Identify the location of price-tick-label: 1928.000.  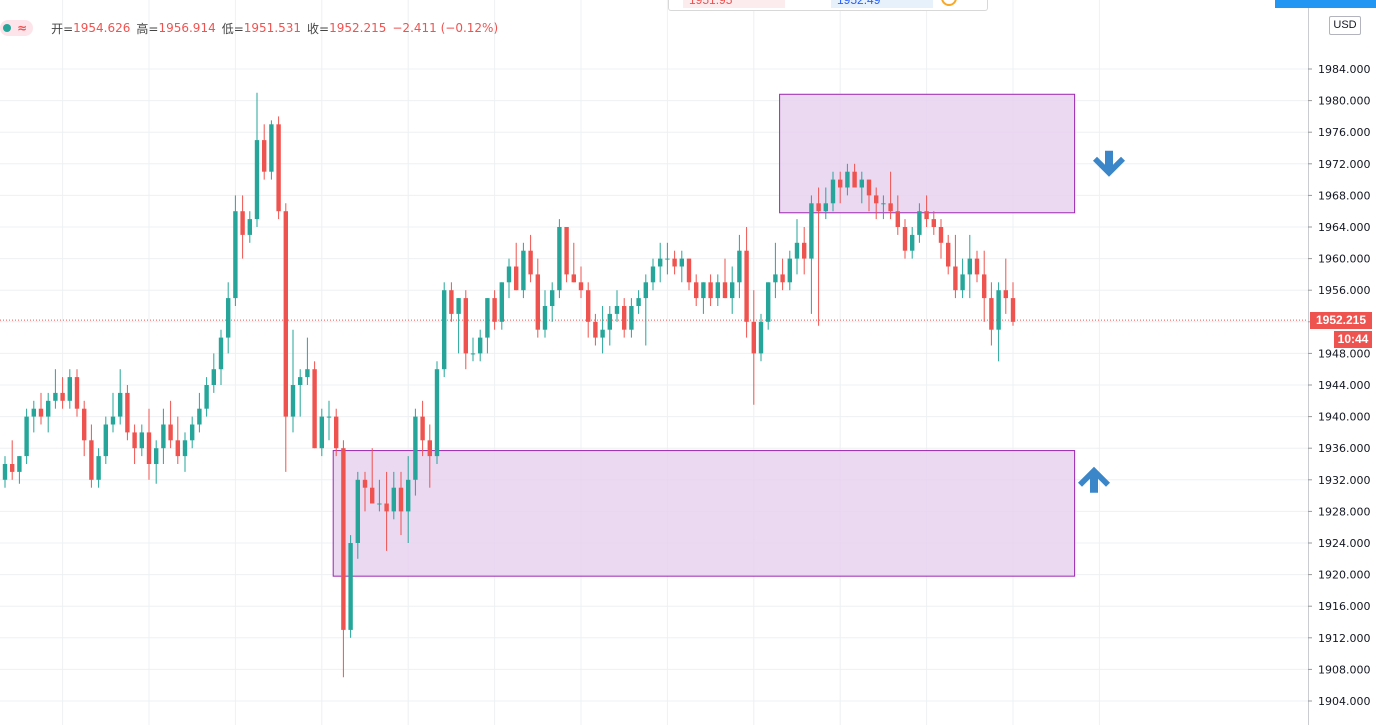
(1344, 511).